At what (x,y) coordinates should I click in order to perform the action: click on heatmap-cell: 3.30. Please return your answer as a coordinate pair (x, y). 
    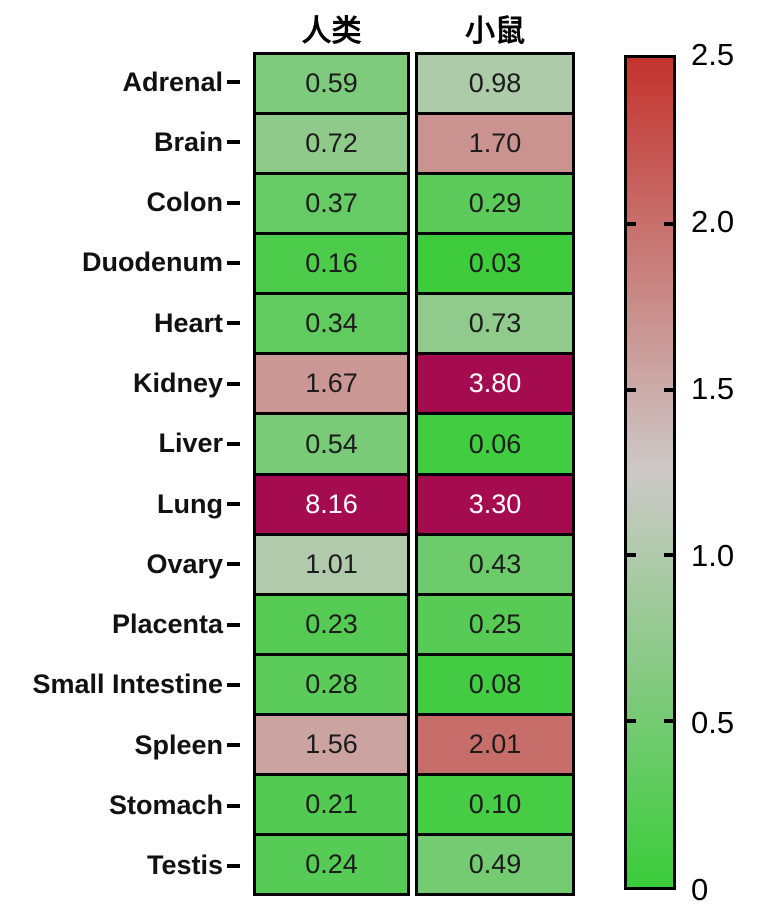
    Looking at the image, I should click on (495, 505).